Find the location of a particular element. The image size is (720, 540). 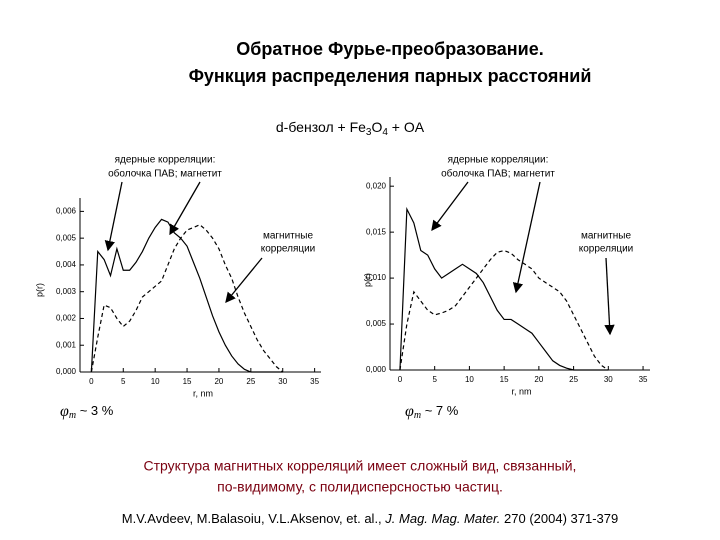

y-tick-label: 0,003 is located at coordinates (66, 291).